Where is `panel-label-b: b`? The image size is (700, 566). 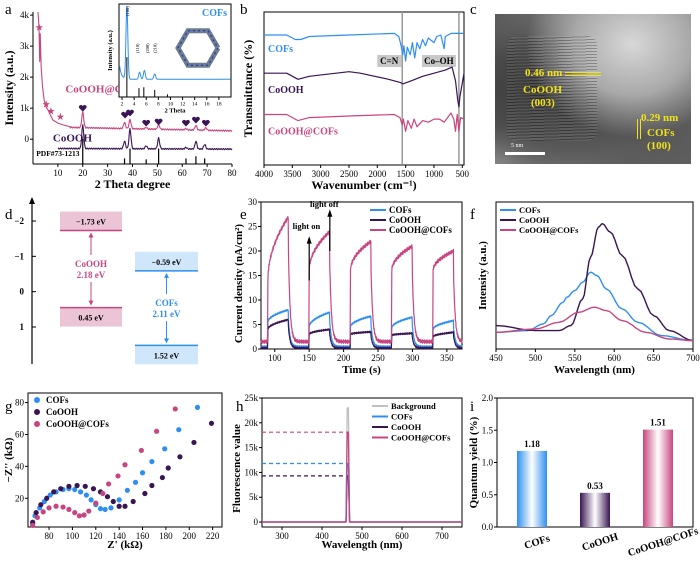
panel-label-b: b is located at coordinates (244, 10).